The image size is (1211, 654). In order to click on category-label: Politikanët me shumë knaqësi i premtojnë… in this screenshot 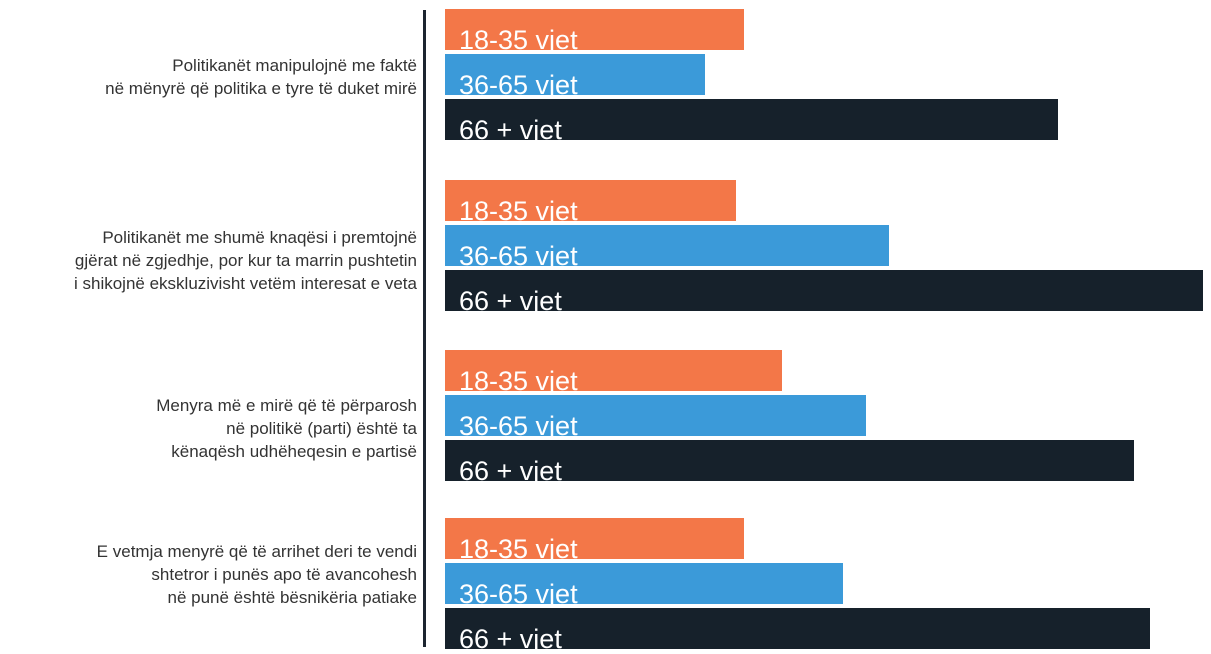, I will do `click(245, 260)`.